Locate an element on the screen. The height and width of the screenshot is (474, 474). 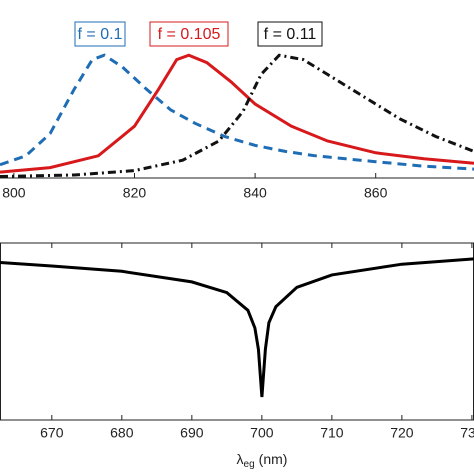
x-axis-label-unit: (nm) is located at coordinates (273, 459).